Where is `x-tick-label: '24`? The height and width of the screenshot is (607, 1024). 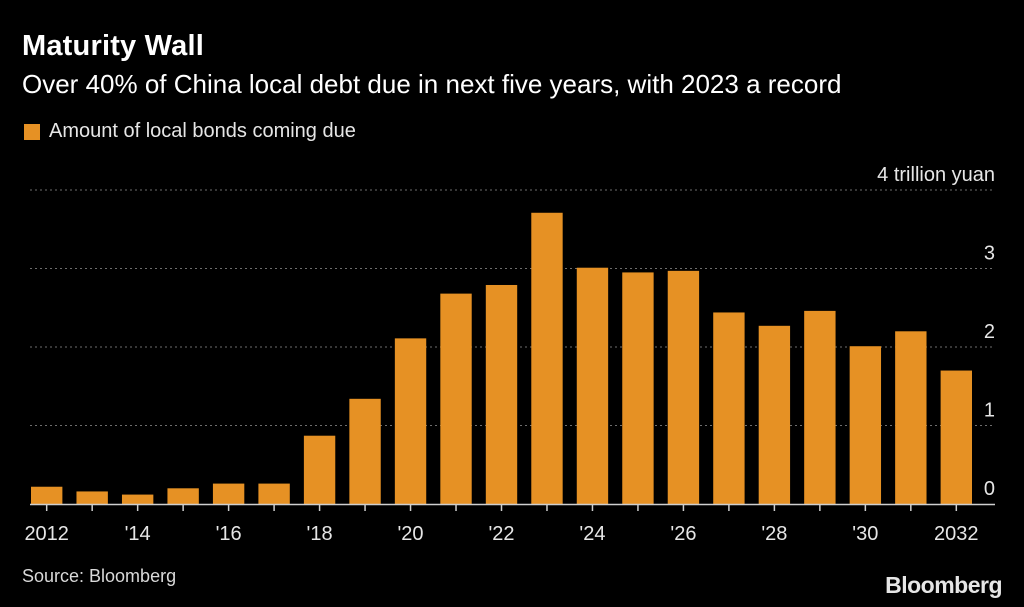
x-tick-label: '24 is located at coordinates (592, 534).